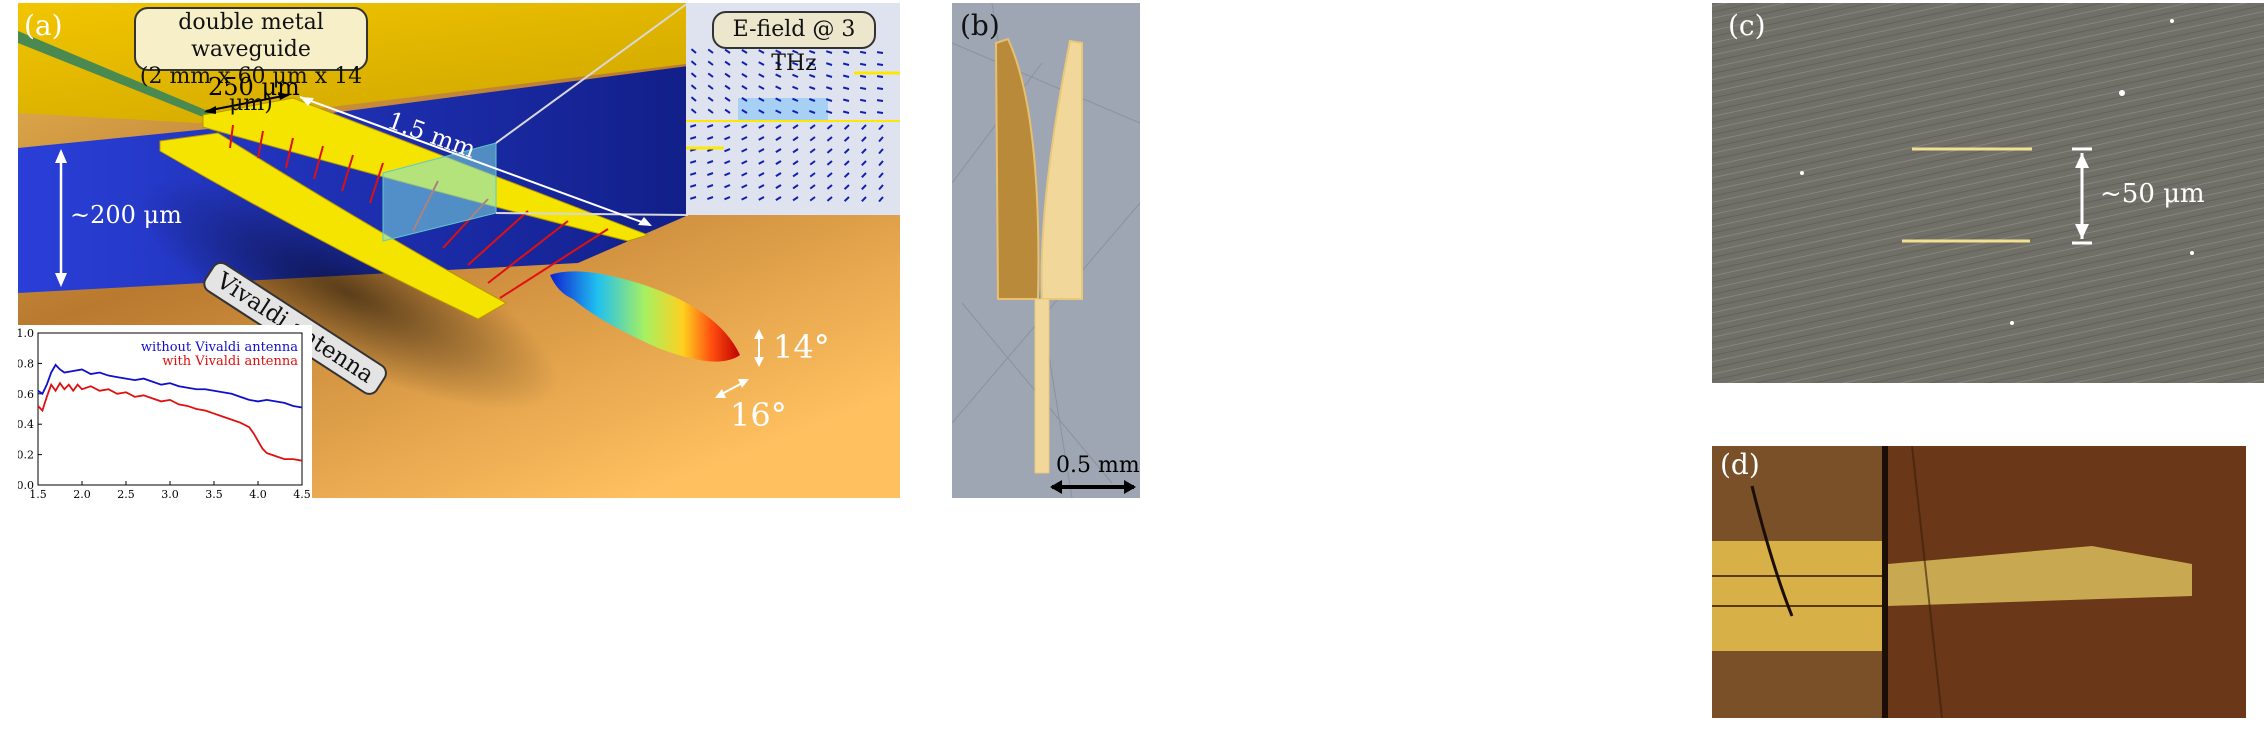  Describe the element at coordinates (26, 455) in the screenshot. I see `y-tick-label: 0.2` at that location.